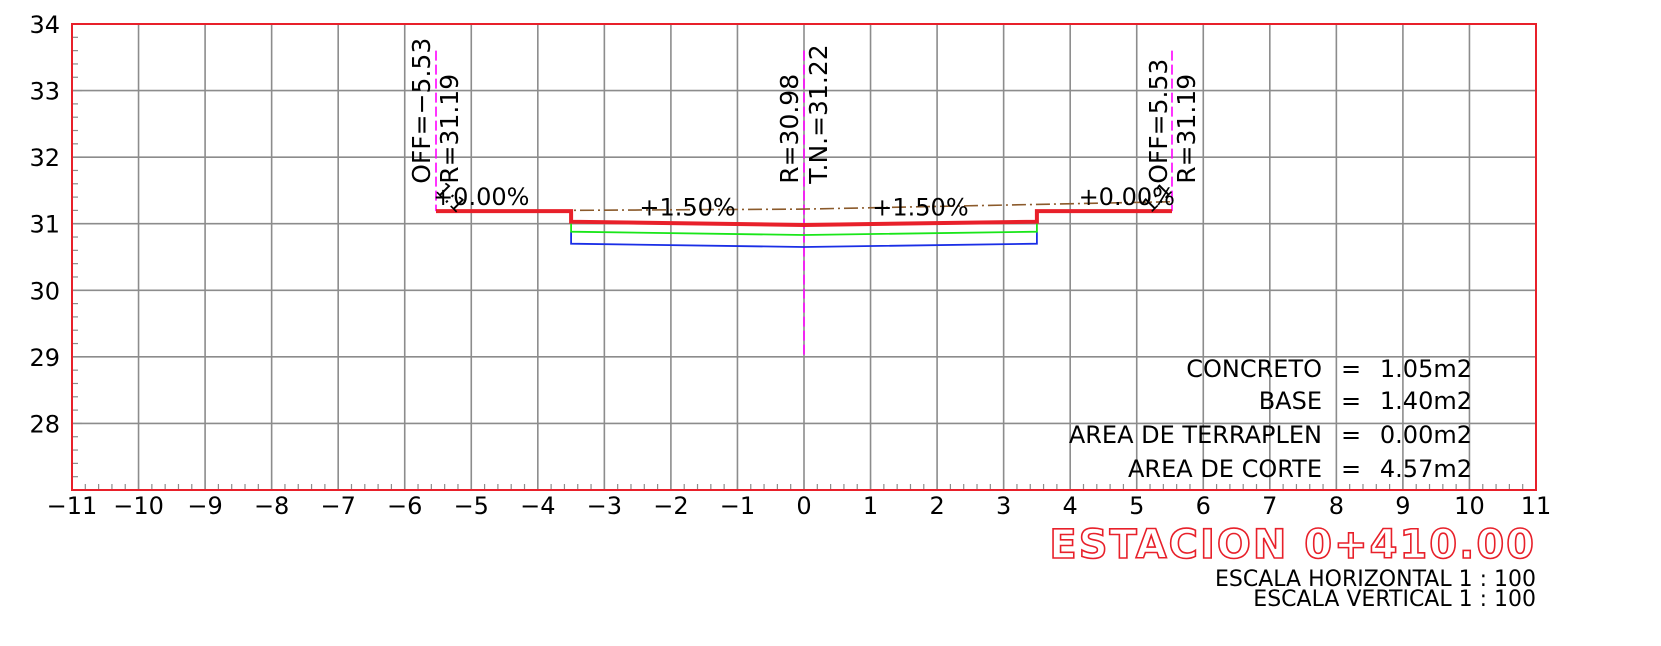 This screenshot has width=1661, height=646. I want to click on y-tick-label: 31, so click(44, 225).